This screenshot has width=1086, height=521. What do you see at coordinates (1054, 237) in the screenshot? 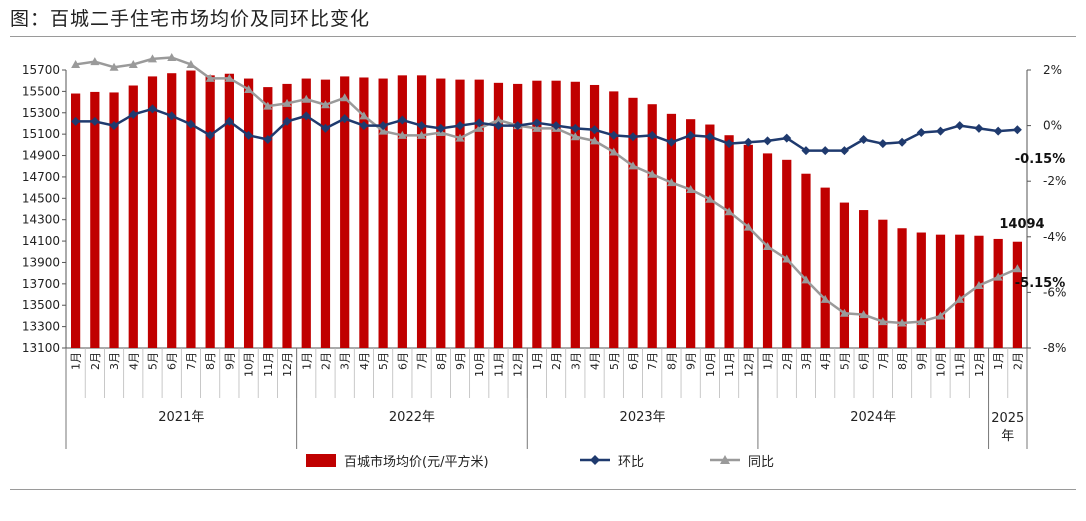
I see `right-axis-tick-label: -4%` at bounding box center [1054, 237].